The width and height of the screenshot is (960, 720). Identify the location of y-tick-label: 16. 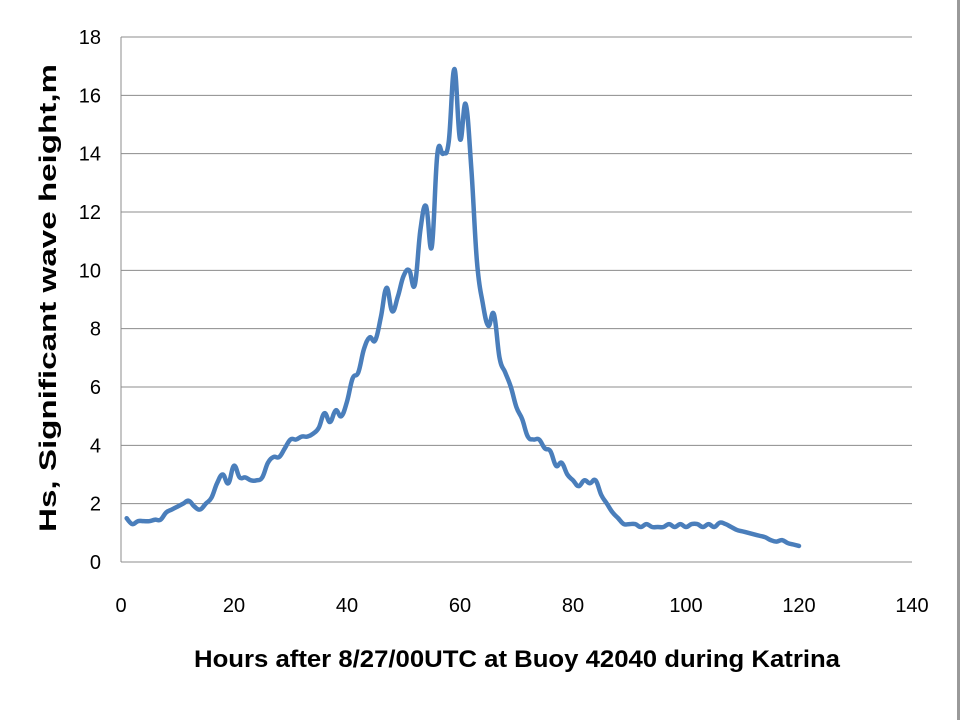
(90, 96).